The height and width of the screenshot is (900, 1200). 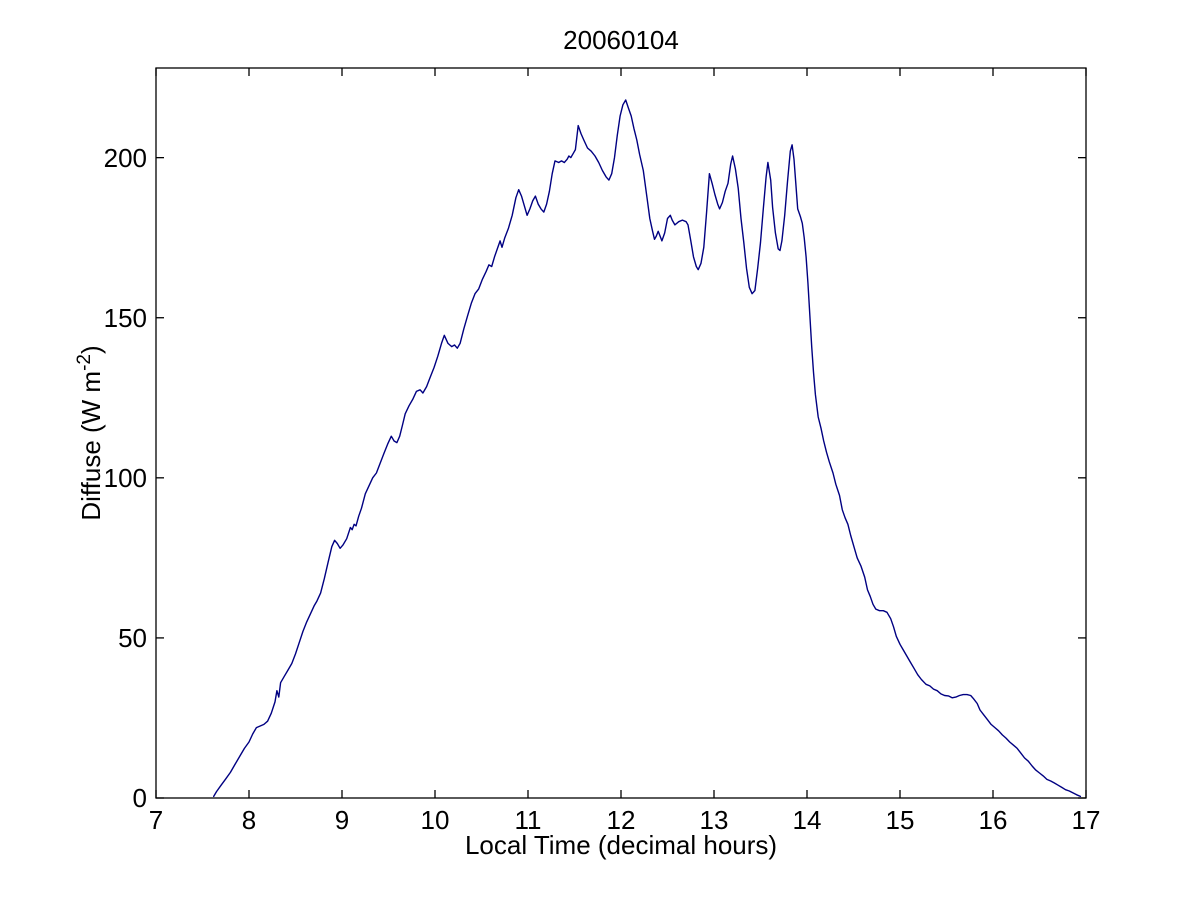 I want to click on y-axis-label: Diffuse (W m-2), so click(x=88, y=433).